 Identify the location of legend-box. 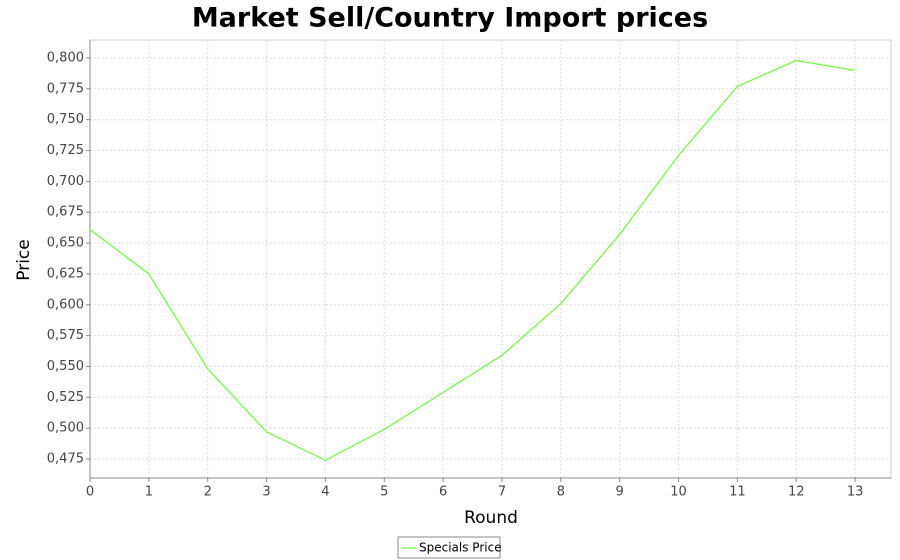
(449, 547).